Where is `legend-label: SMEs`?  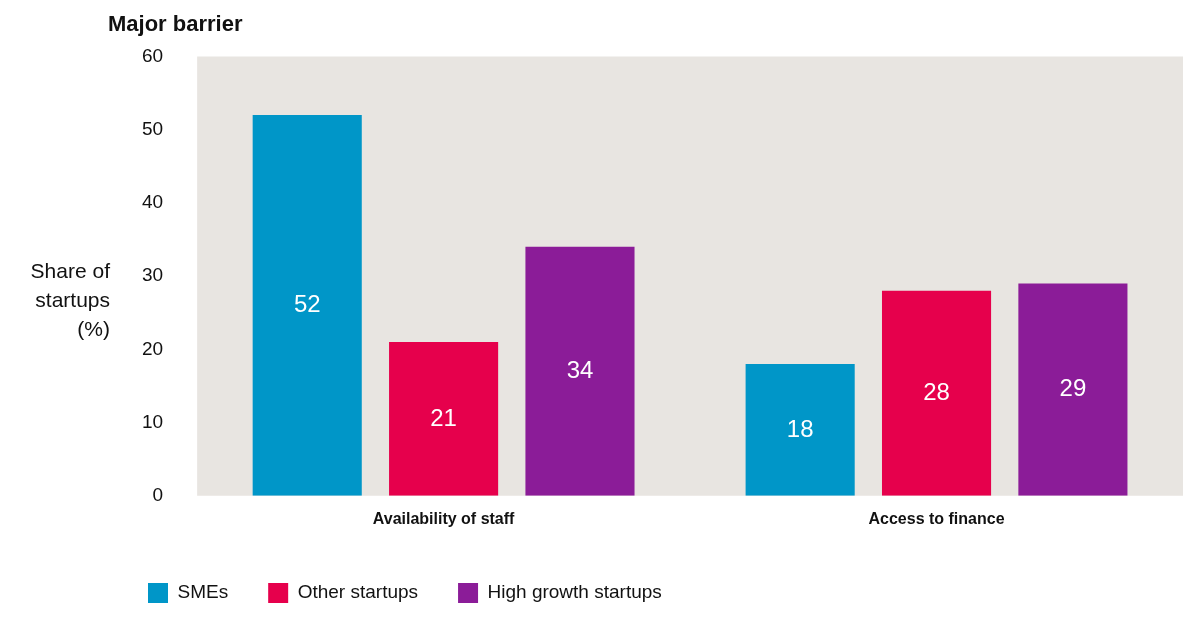 legend-label: SMEs is located at coordinates (203, 592).